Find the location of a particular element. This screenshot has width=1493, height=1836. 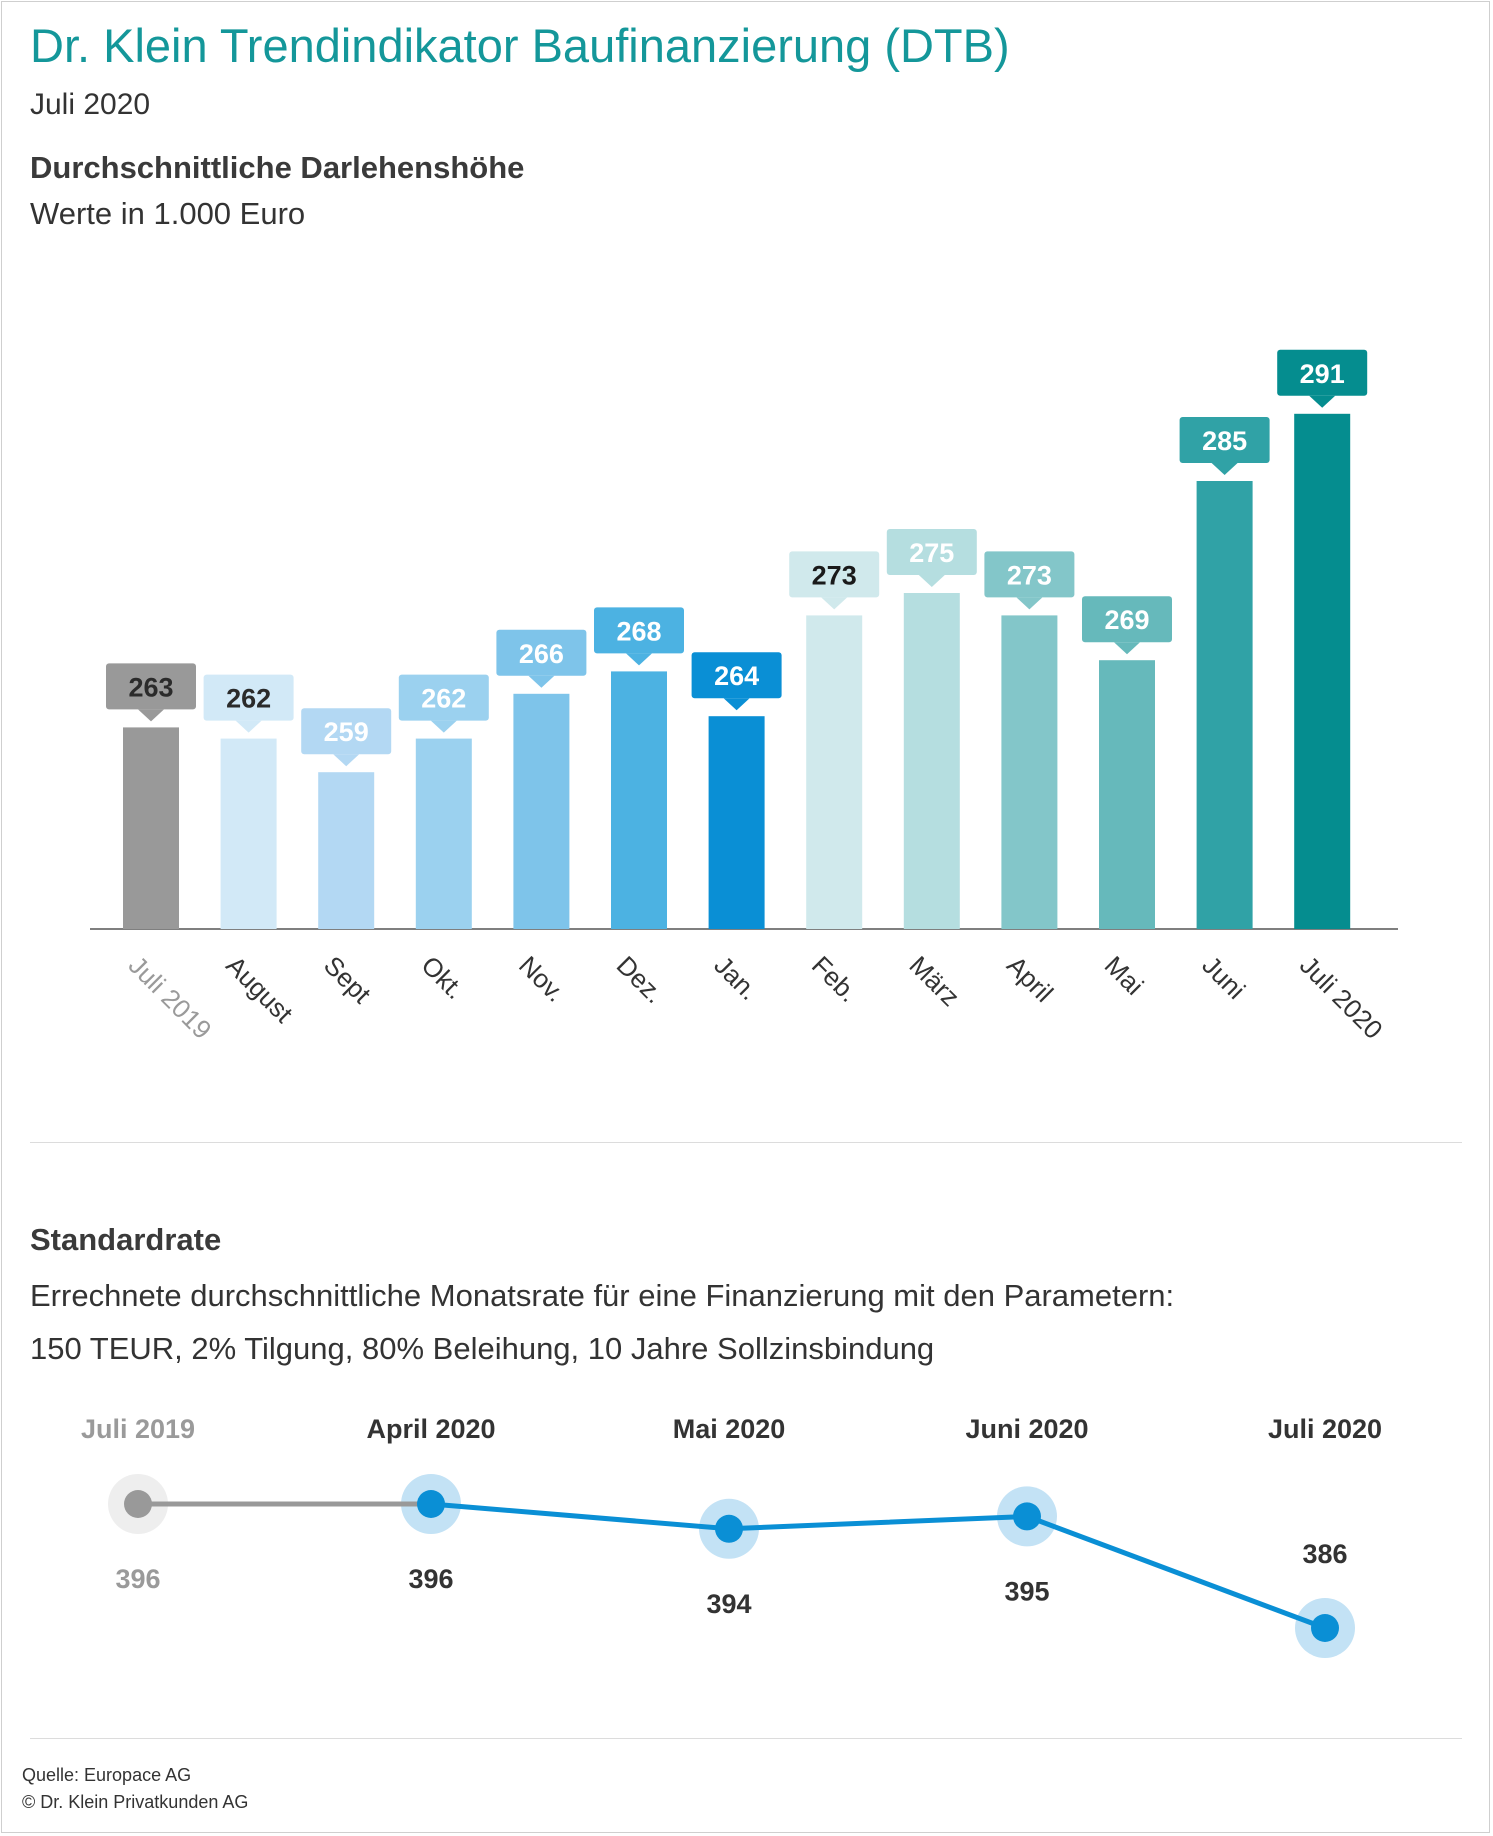

bar-value-label: 259 is located at coordinates (346, 732).